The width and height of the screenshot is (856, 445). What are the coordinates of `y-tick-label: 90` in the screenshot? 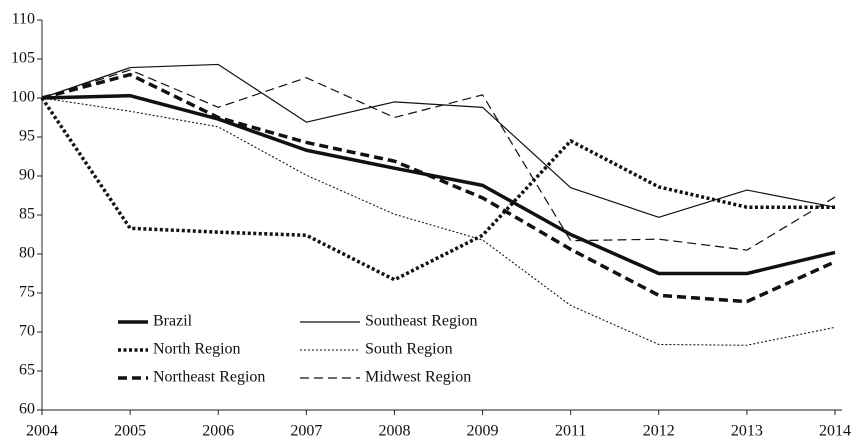 It's located at (27, 175).